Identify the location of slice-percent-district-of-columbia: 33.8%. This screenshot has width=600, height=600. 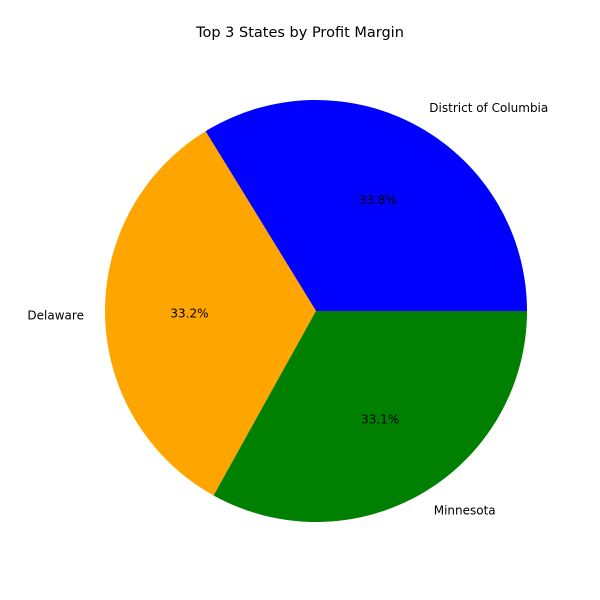
(378, 200).